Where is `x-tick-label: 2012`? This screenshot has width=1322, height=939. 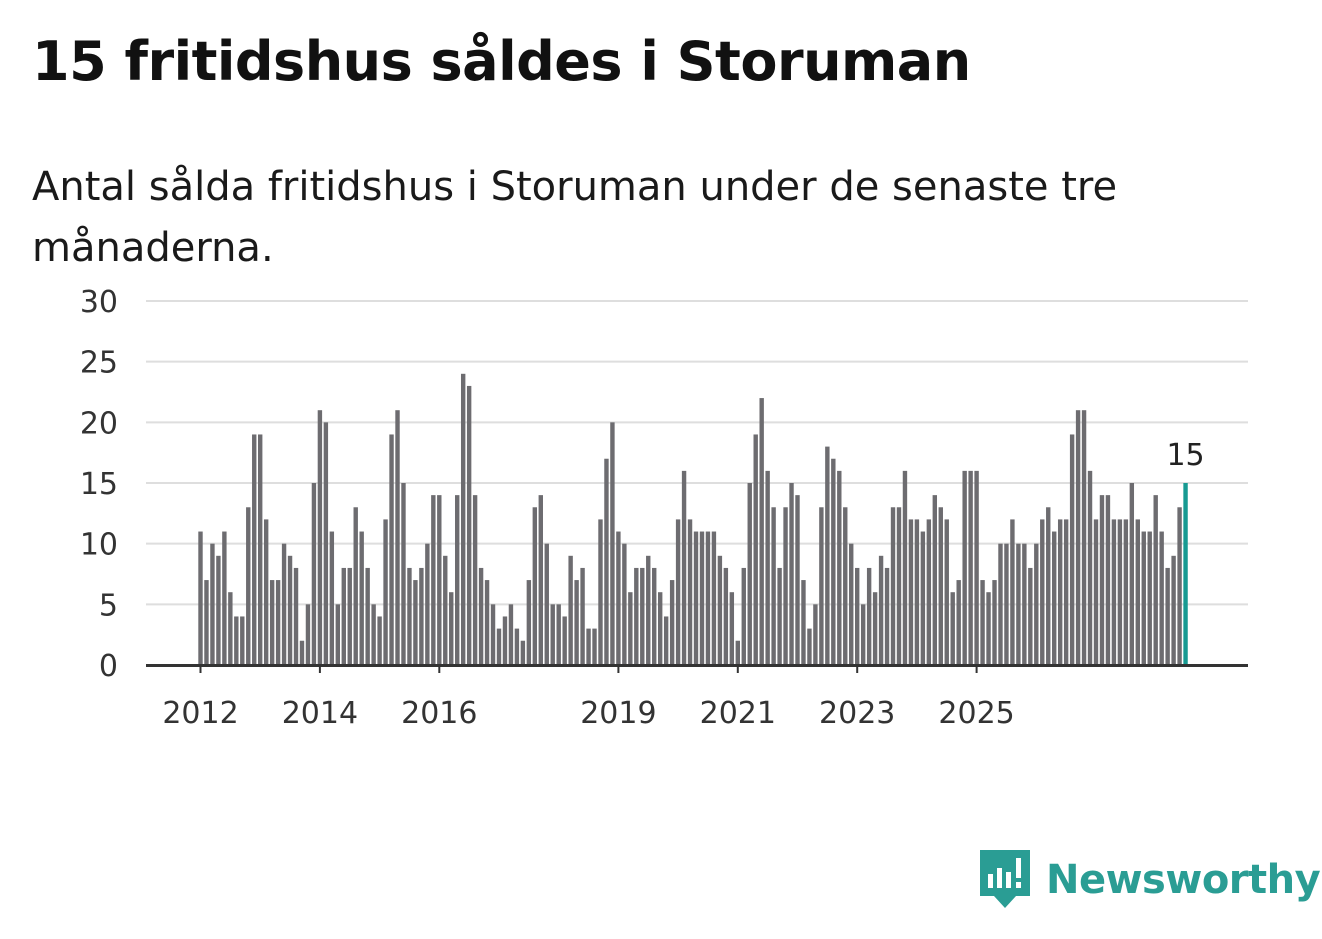 x-tick-label: 2012 is located at coordinates (200, 713).